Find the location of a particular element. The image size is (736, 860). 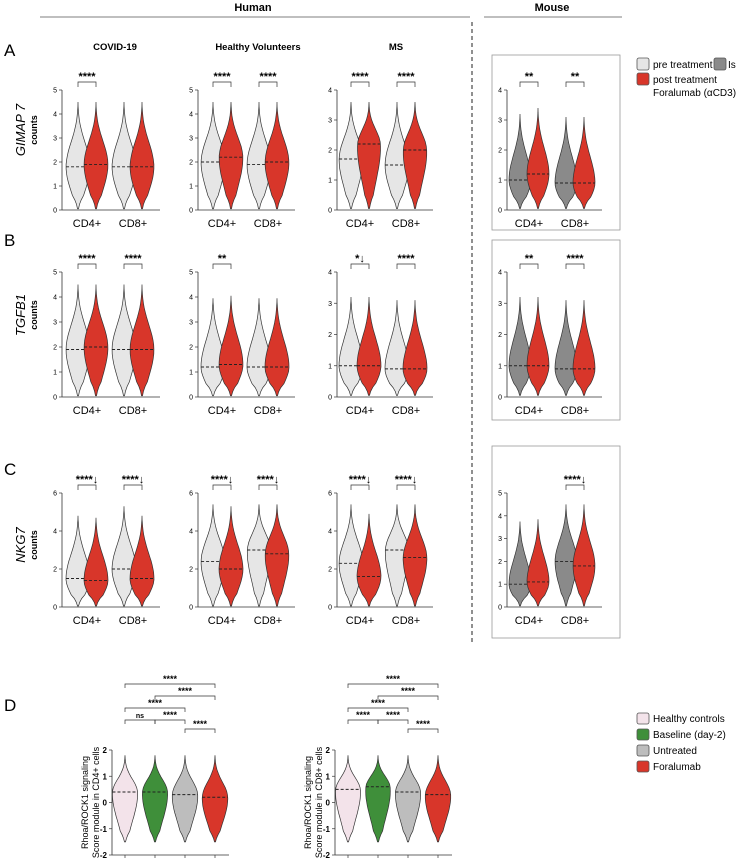

violin-panel-a-covid-19: 0 1 2 3 4 5 CD4+ **** CD8+ is located at coordinates (106, 150).